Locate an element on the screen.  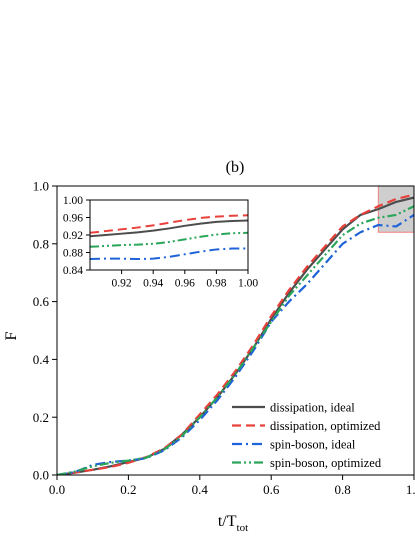
inset-y-tick-label: 0.84 is located at coordinates (73, 271).